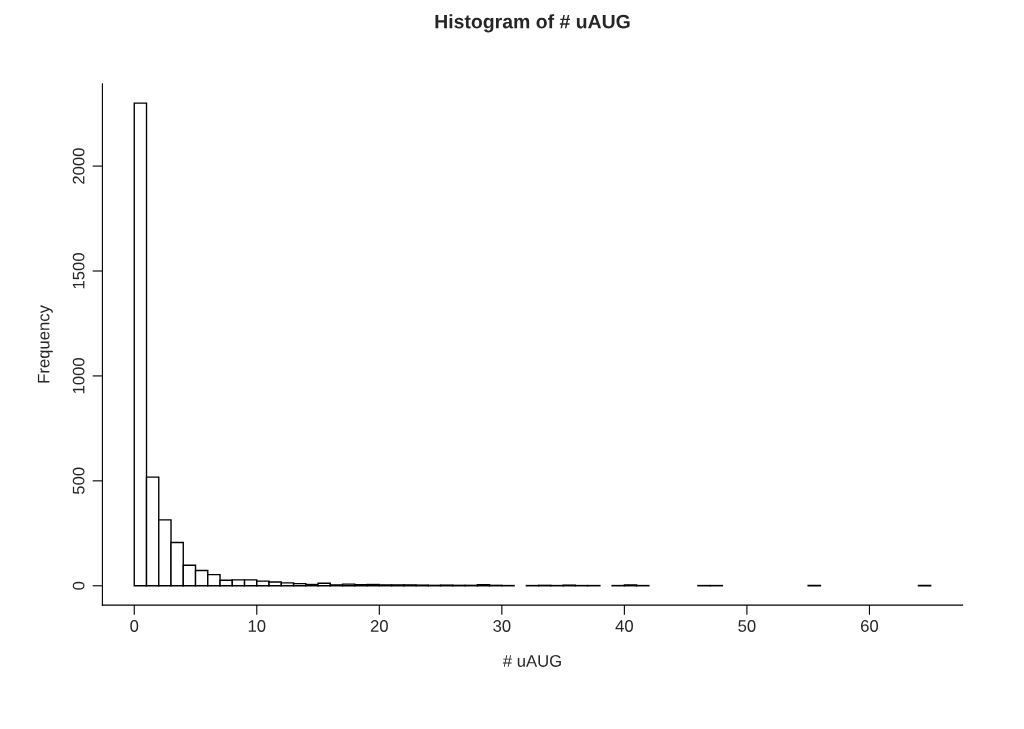  I want to click on y-tick-label: 1500, so click(78, 271).